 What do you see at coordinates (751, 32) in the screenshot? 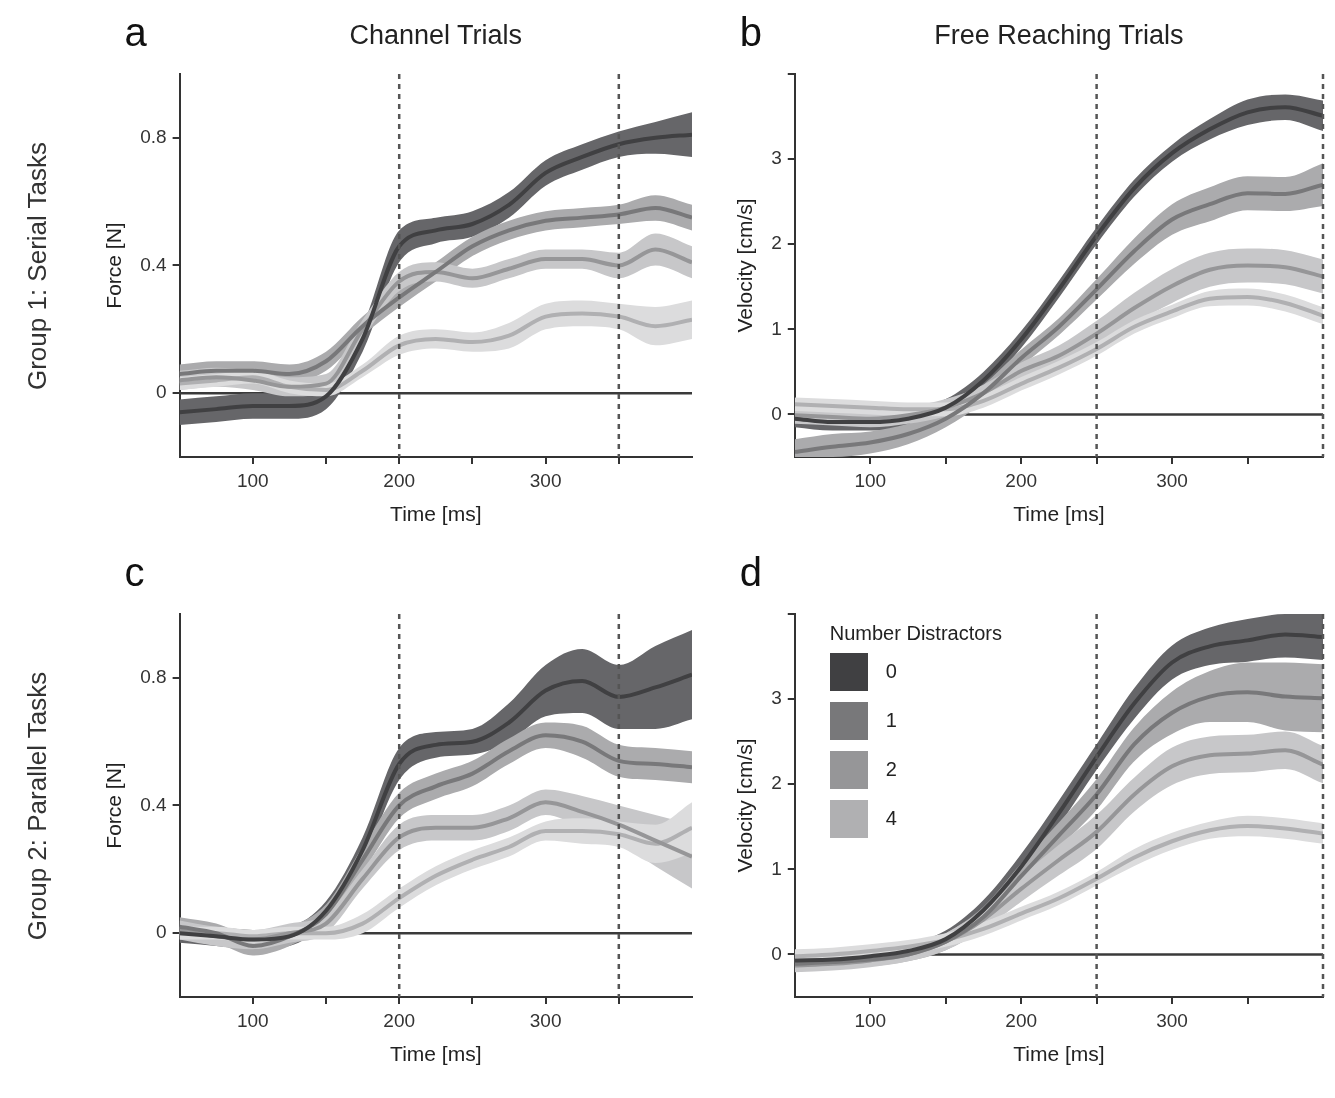
I see `text: b` at bounding box center [751, 32].